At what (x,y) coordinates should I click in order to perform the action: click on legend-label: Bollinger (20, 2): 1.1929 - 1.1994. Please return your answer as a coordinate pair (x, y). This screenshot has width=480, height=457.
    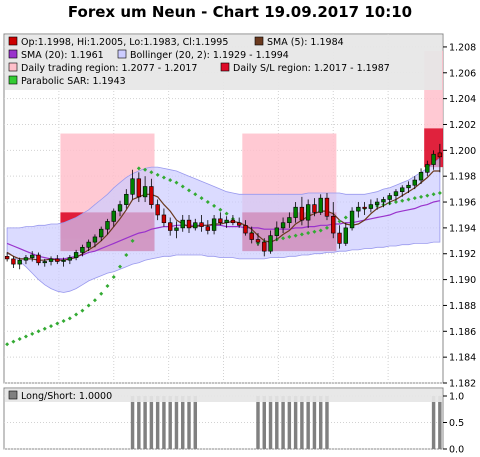
    Looking at the image, I should click on (209, 55).